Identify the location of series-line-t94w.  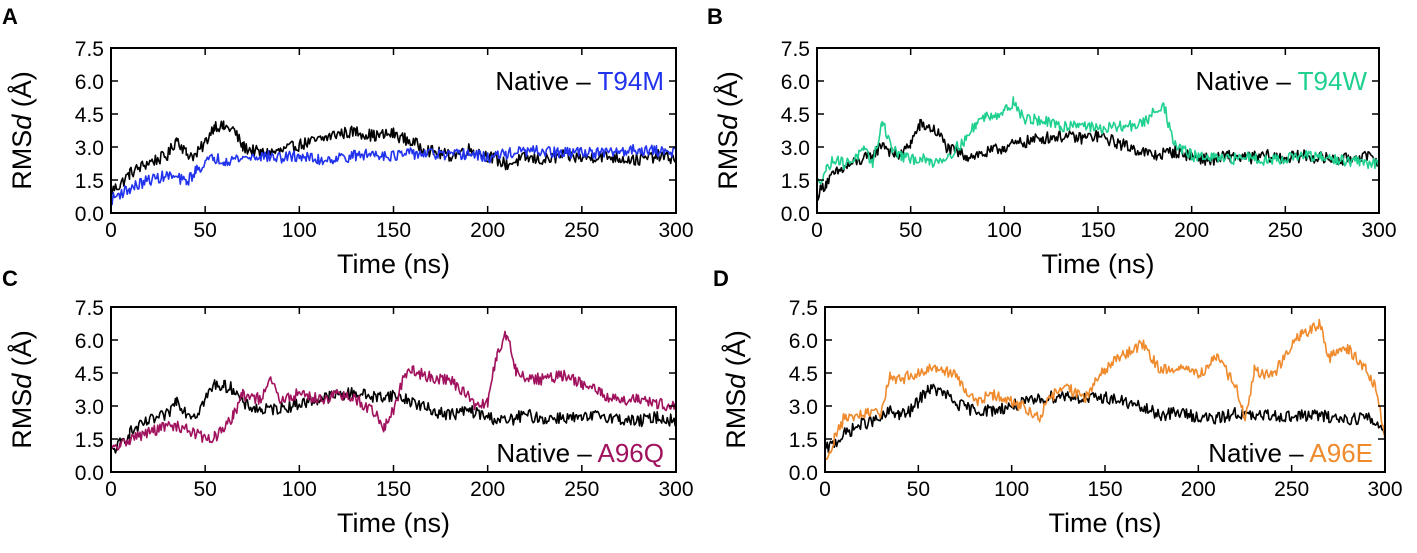
(1098, 140).